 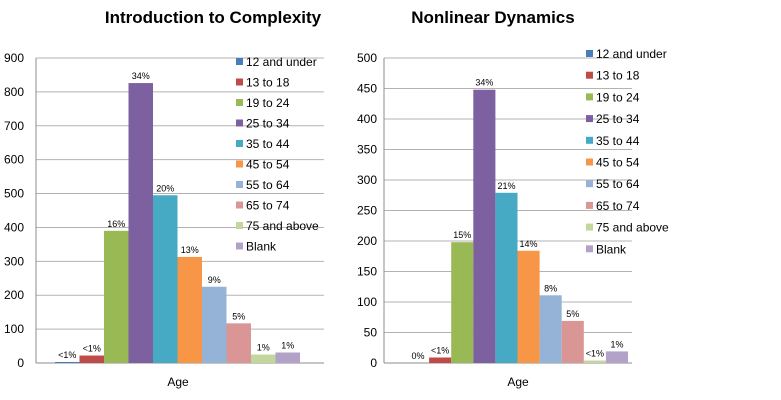 I want to click on nonlinear-y-tick-label: 0, so click(x=373, y=363).